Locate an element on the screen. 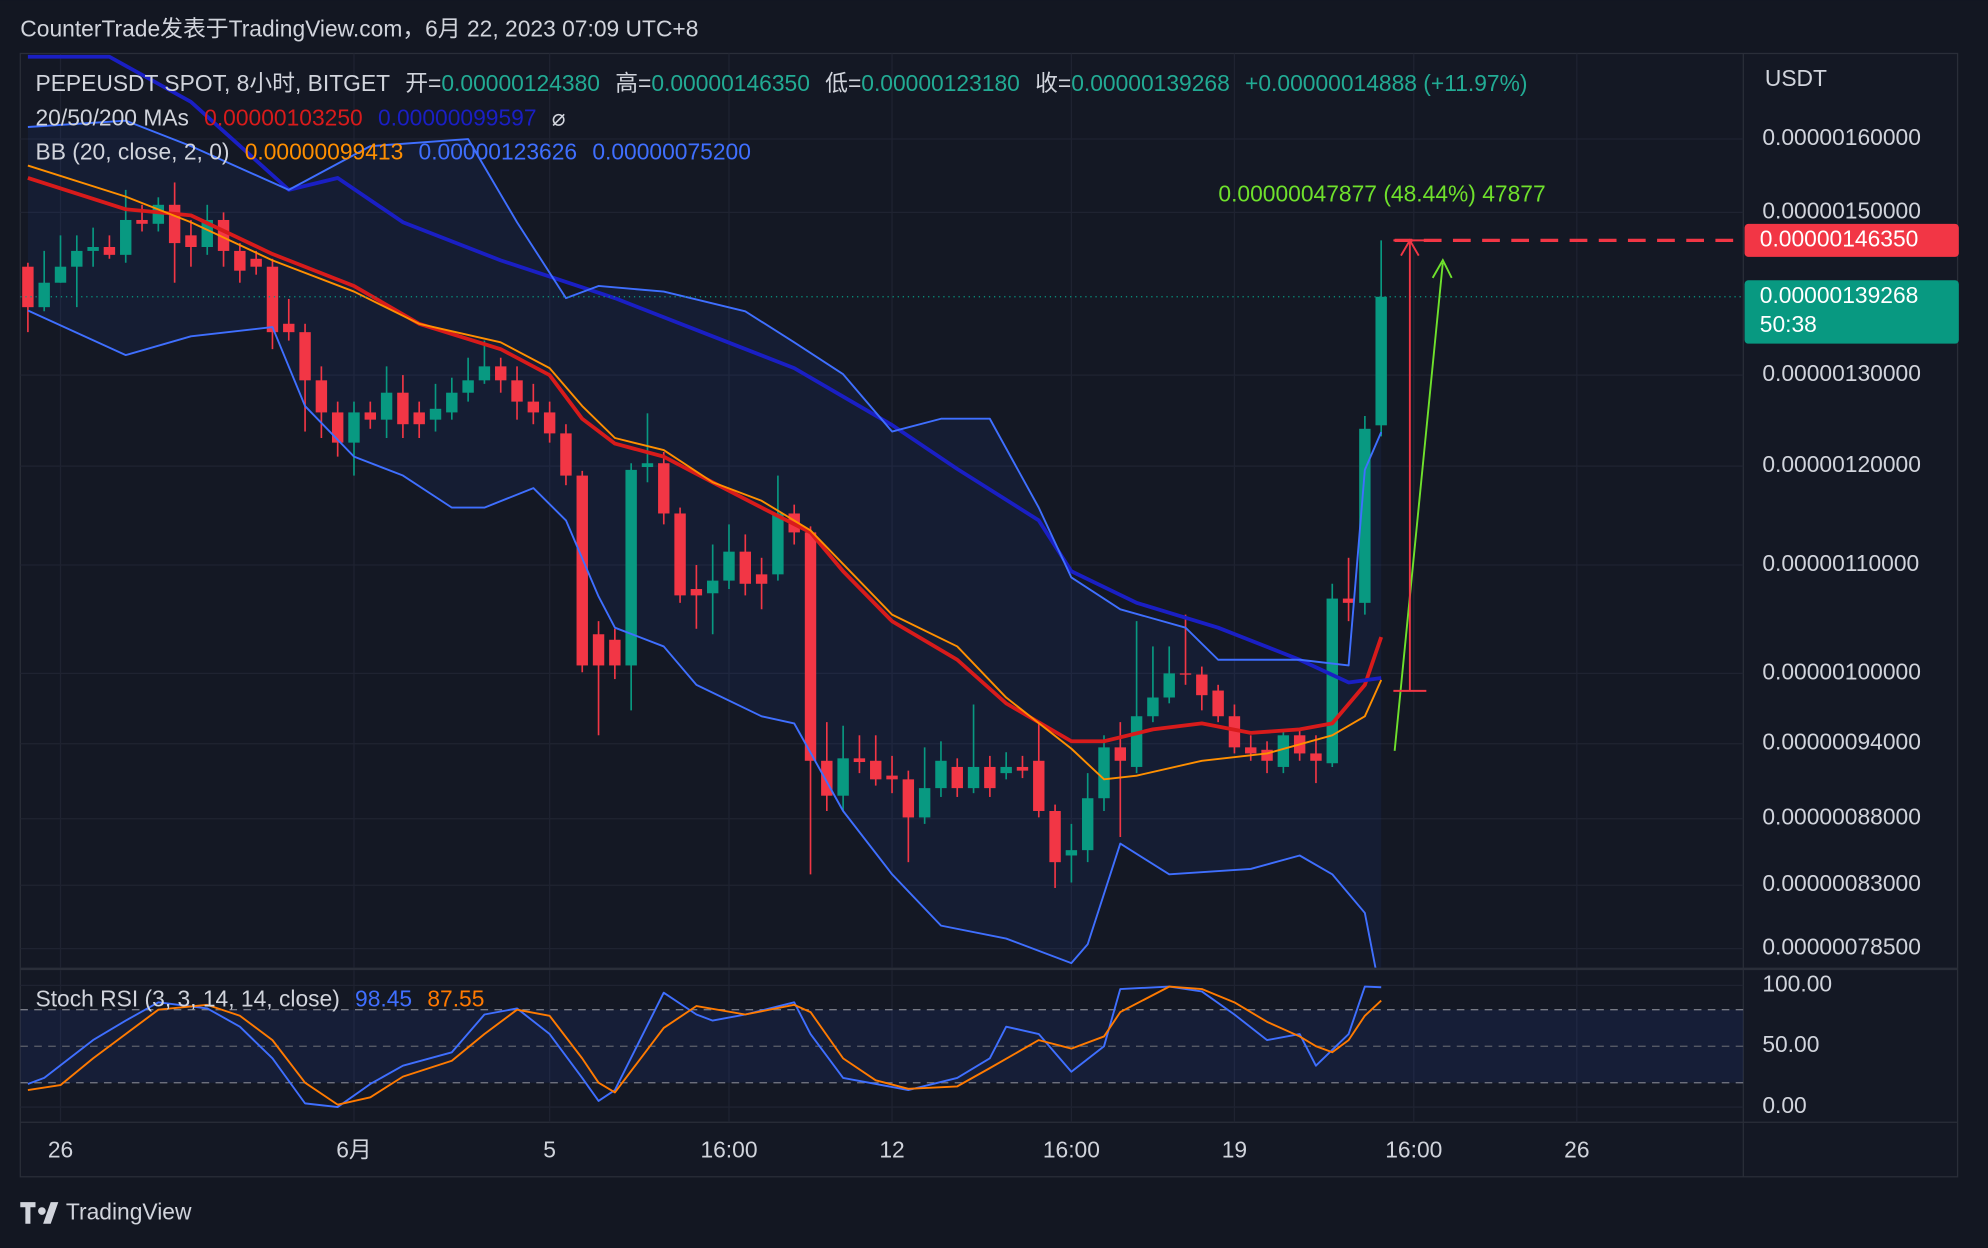 Image resolution: width=1988 pixels, height=1248 pixels. legend-ohlc-label: 低= is located at coordinates (843, 83).